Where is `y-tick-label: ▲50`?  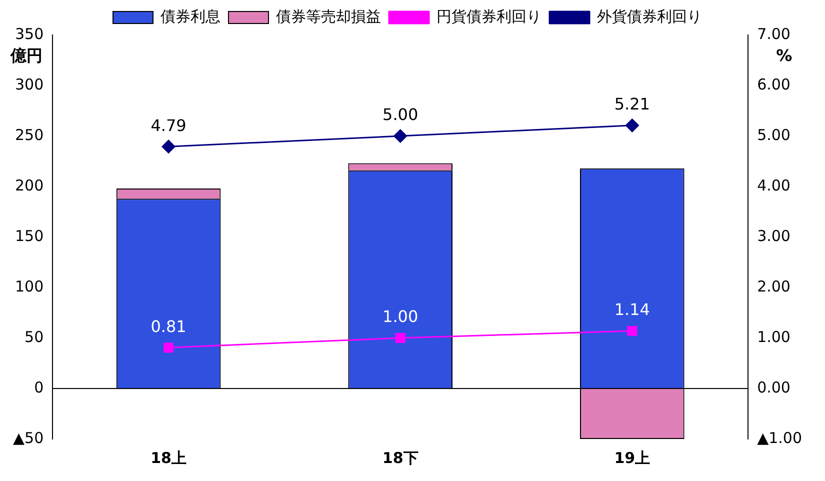
y-tick-label: ▲50 is located at coordinates (28, 437).